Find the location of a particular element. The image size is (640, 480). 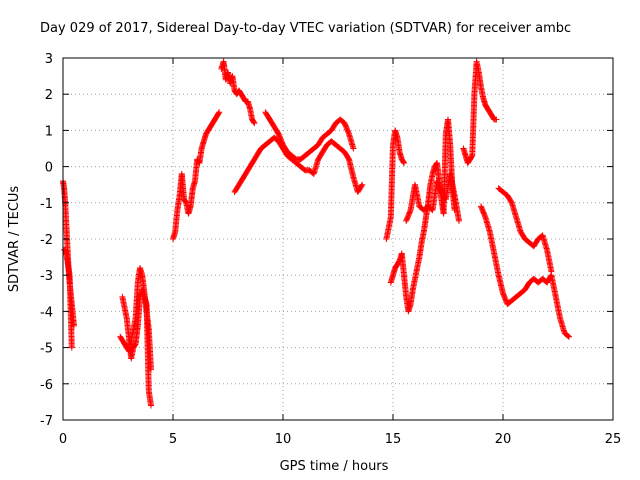

x-tick-labels: 0 5 10 15 20 25 is located at coordinates (340, 439).